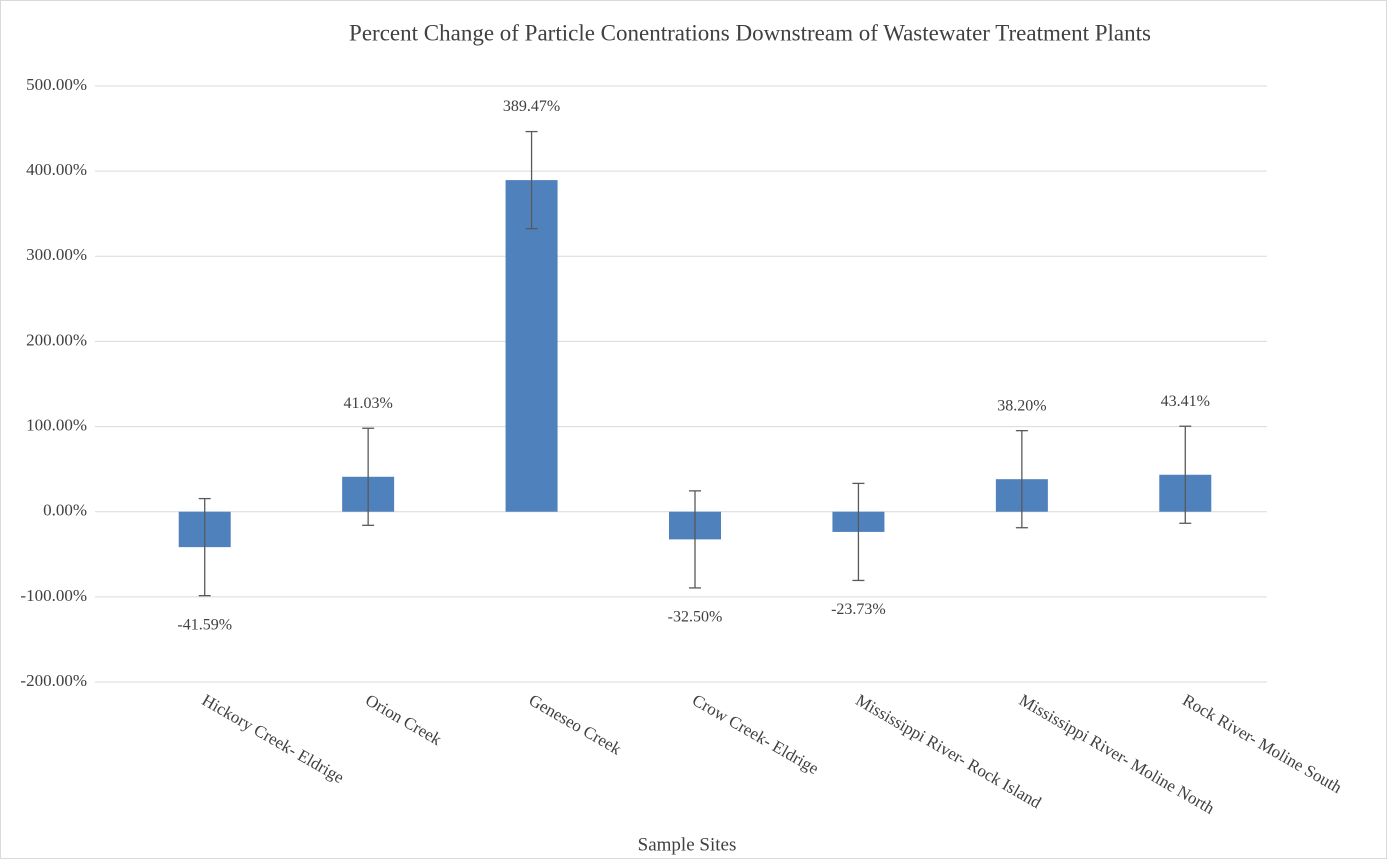 This screenshot has width=1387, height=859. I want to click on data-label: 43.41%, so click(1185, 401).